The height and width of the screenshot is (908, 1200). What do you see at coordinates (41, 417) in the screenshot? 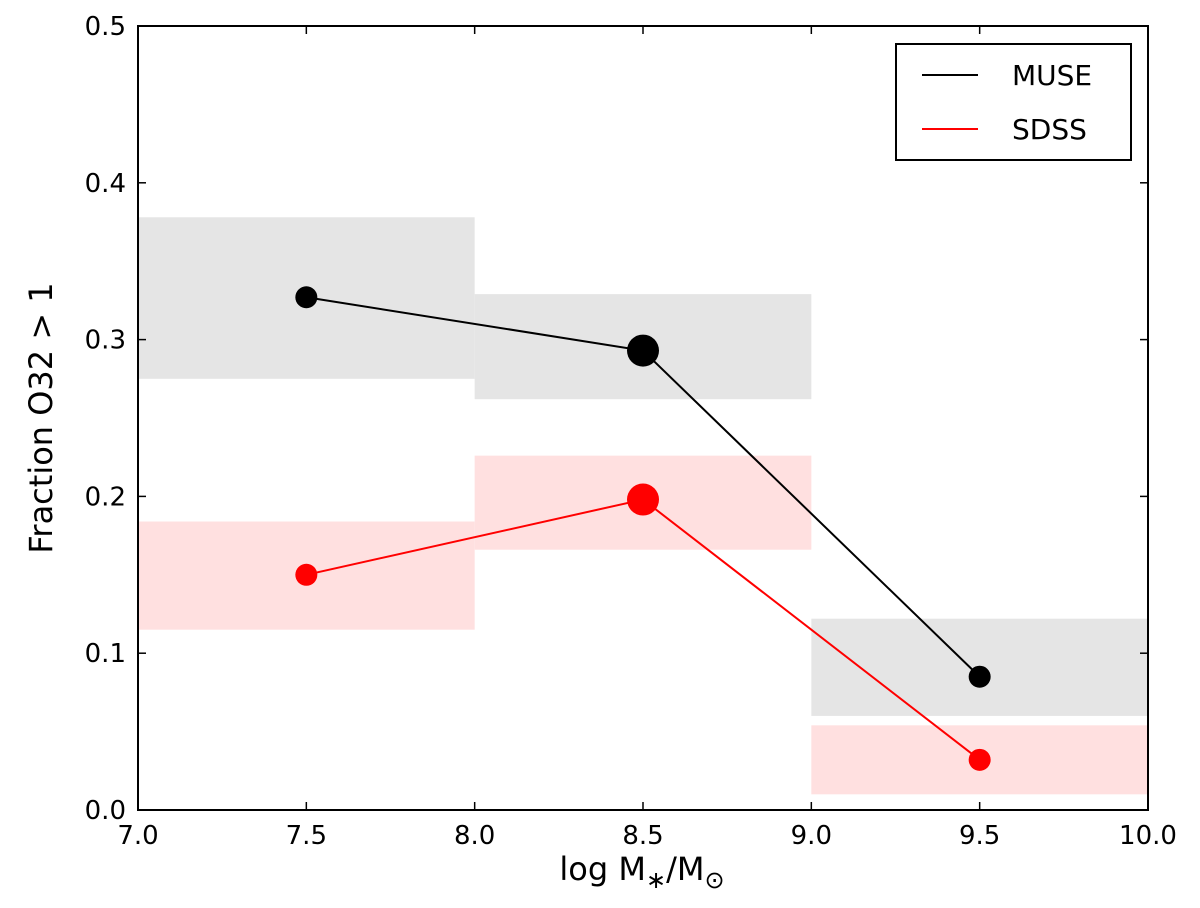
I see `y-axis-label: Fraction O32 > 1` at bounding box center [41, 417].